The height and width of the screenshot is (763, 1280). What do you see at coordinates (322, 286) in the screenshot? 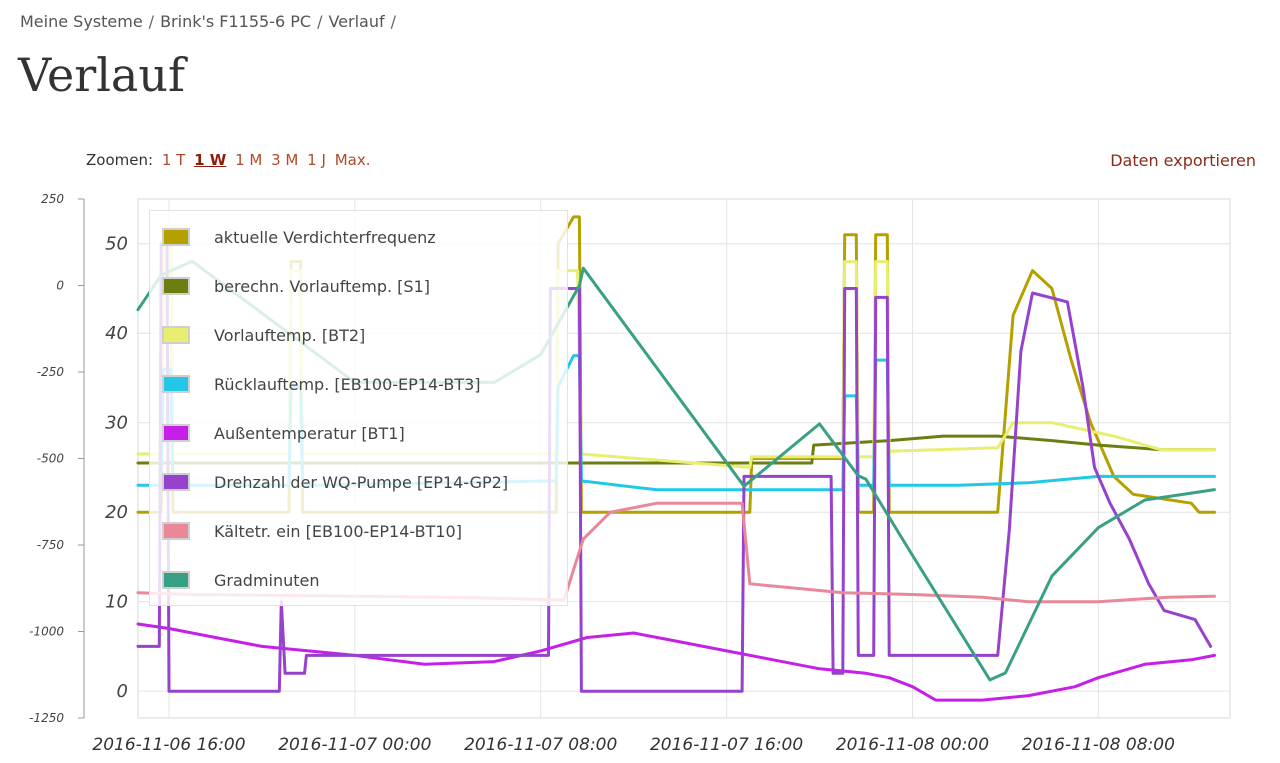
I see `legend-label: berechn. Vorlauftemp. [S1]` at bounding box center [322, 286].